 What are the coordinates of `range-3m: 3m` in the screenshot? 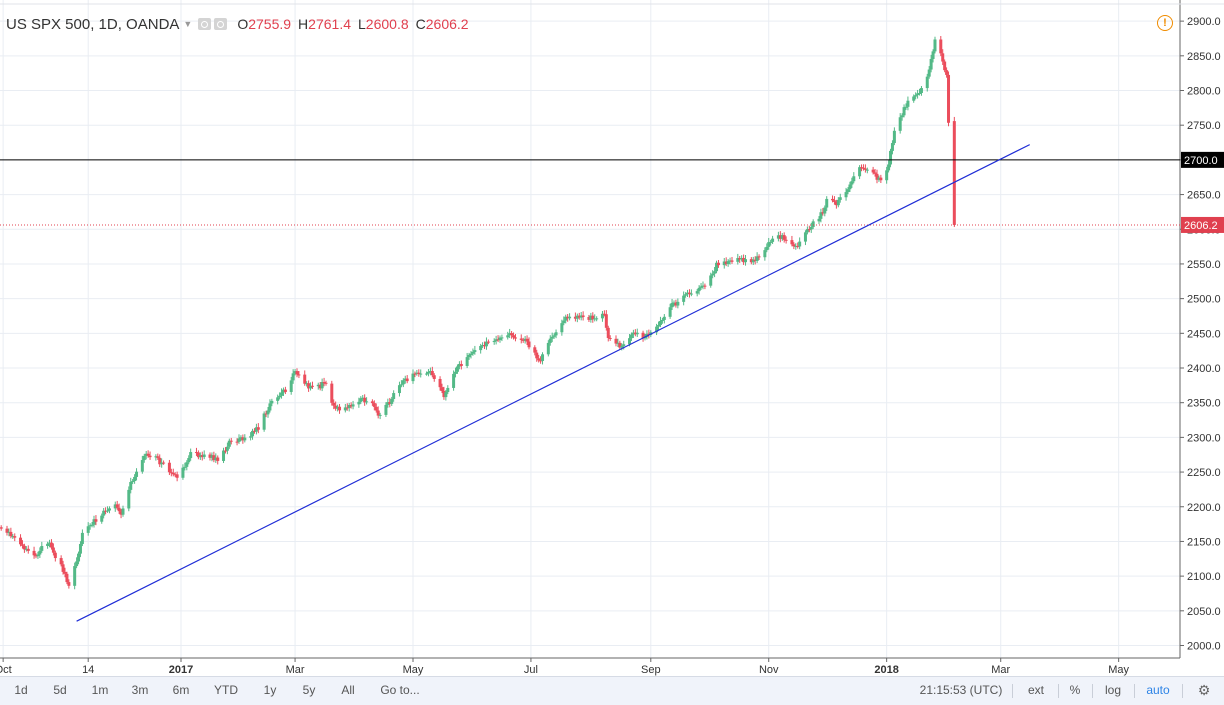 It's located at (140, 690).